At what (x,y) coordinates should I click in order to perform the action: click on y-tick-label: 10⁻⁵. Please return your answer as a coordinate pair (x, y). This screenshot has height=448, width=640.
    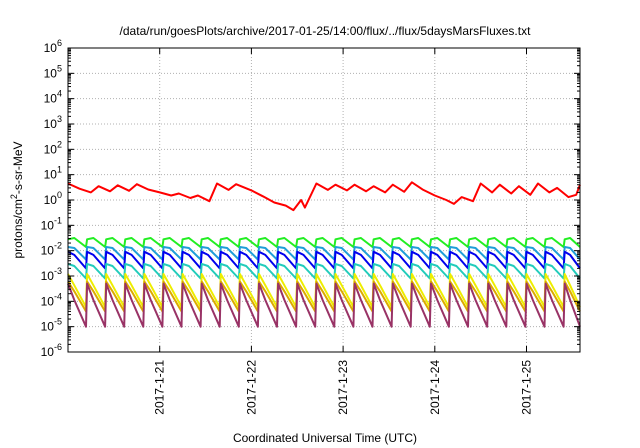
    Looking at the image, I should click on (51, 325).